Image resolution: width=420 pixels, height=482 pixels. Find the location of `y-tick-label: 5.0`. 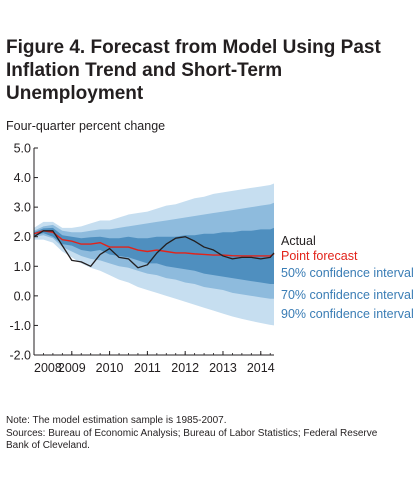

y-tick-label: 5.0 is located at coordinates (22, 149).